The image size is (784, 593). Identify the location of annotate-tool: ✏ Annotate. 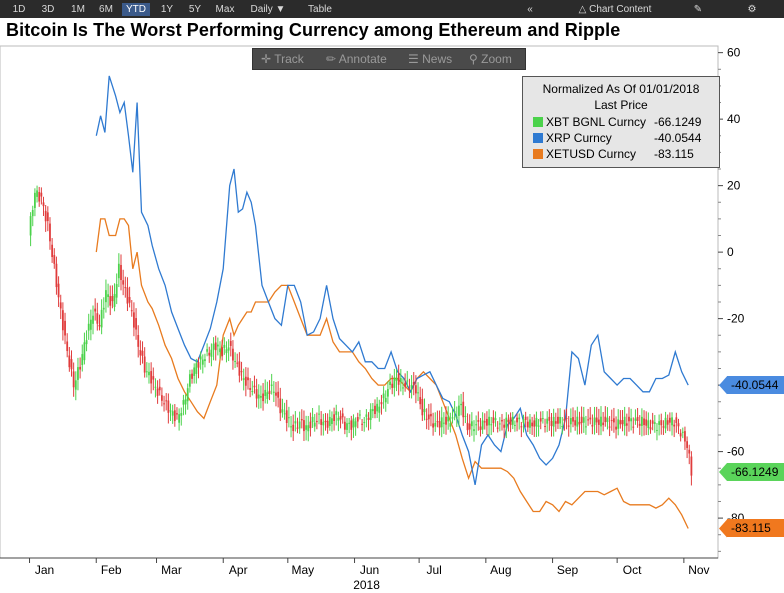
(356, 59).